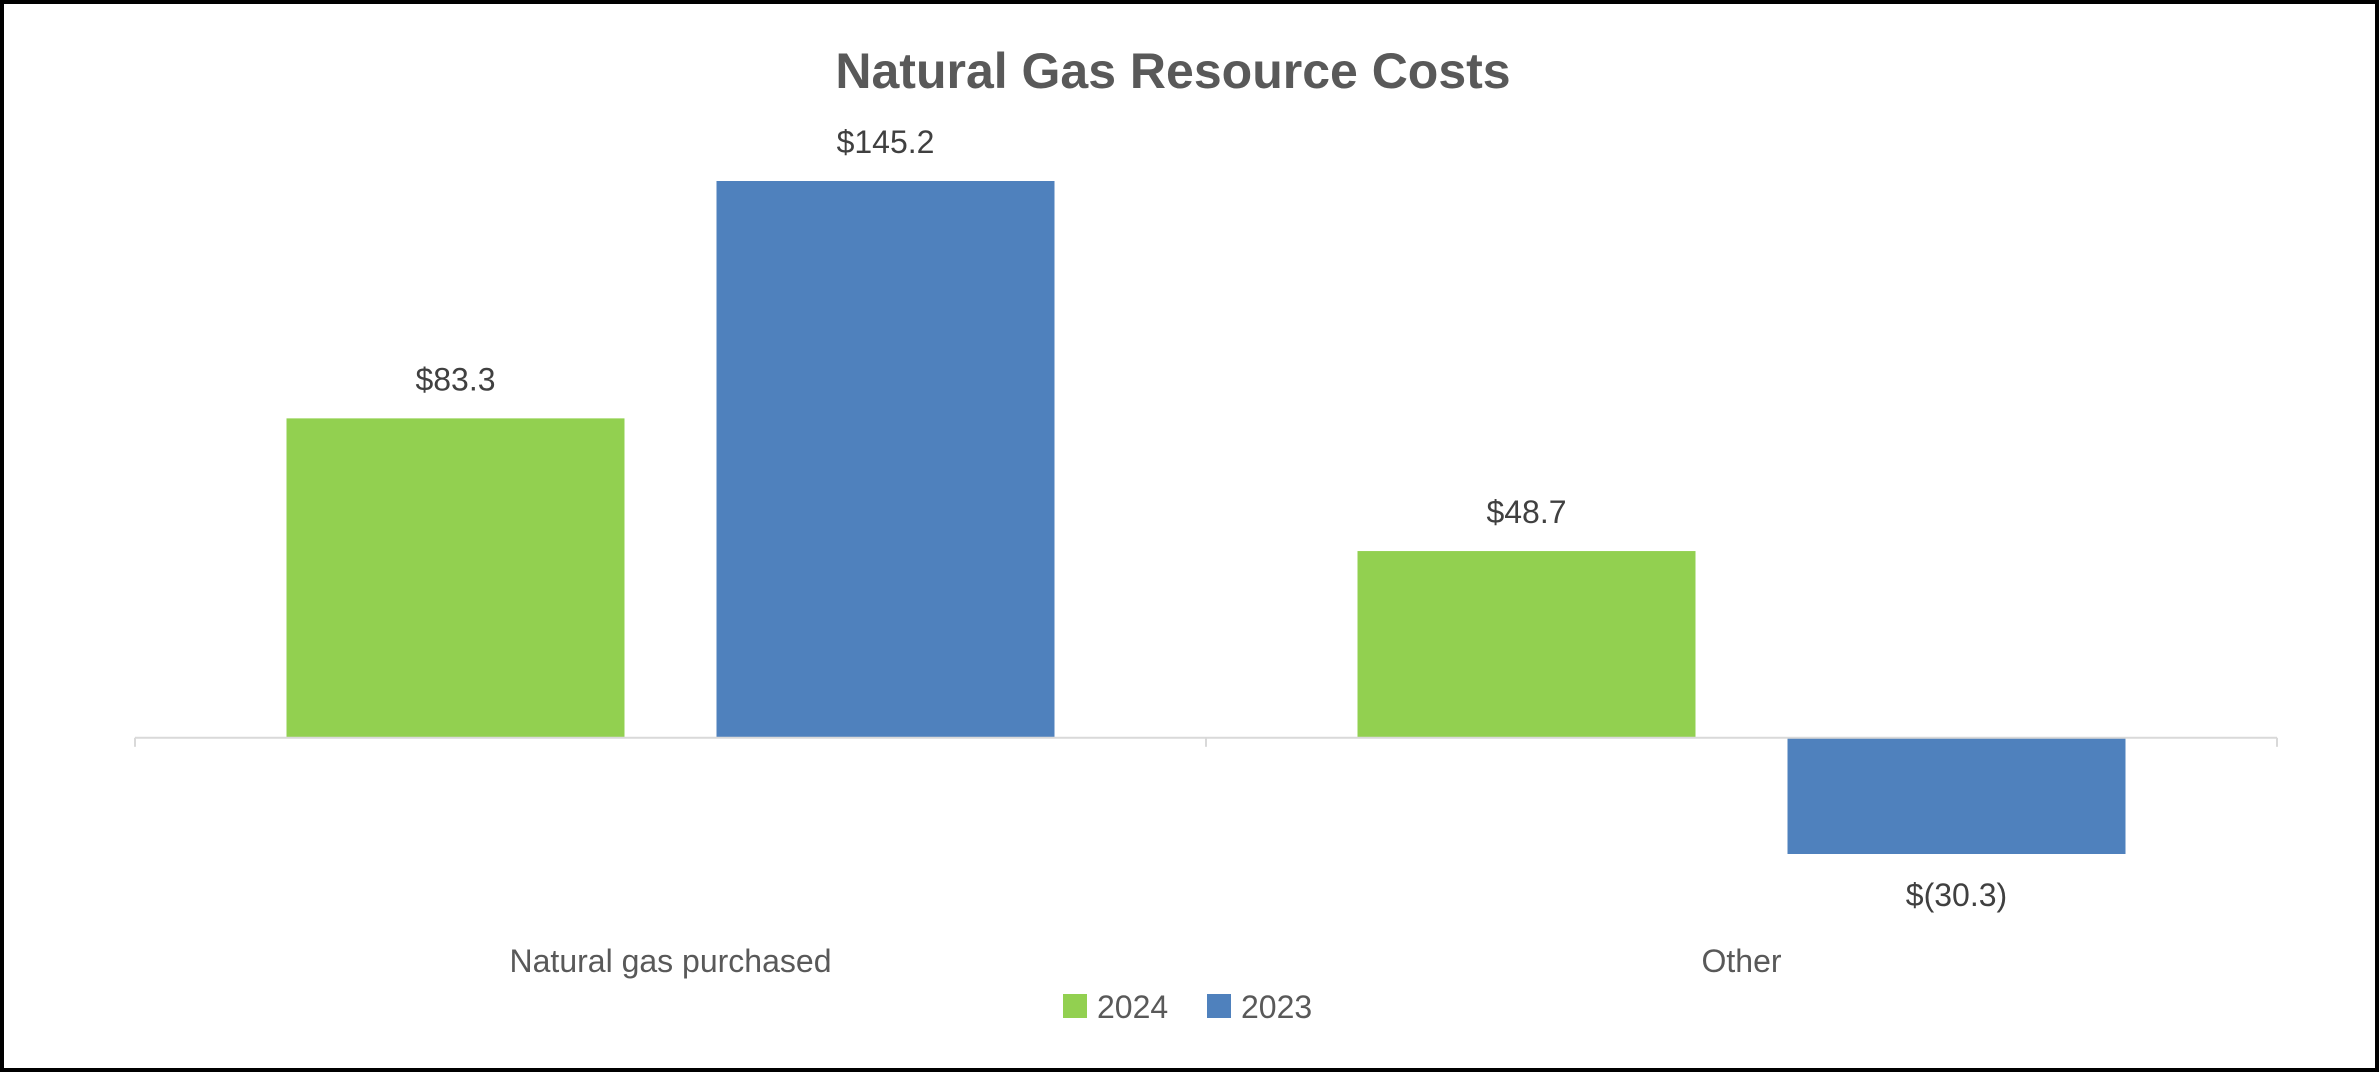 This screenshot has width=2379, height=1072. What do you see at coordinates (1526, 512) in the screenshot?
I see `data-label-2024-2: $48.7` at bounding box center [1526, 512].